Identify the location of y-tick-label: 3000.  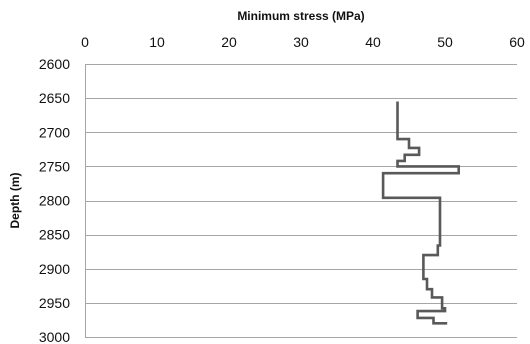
(54, 336).